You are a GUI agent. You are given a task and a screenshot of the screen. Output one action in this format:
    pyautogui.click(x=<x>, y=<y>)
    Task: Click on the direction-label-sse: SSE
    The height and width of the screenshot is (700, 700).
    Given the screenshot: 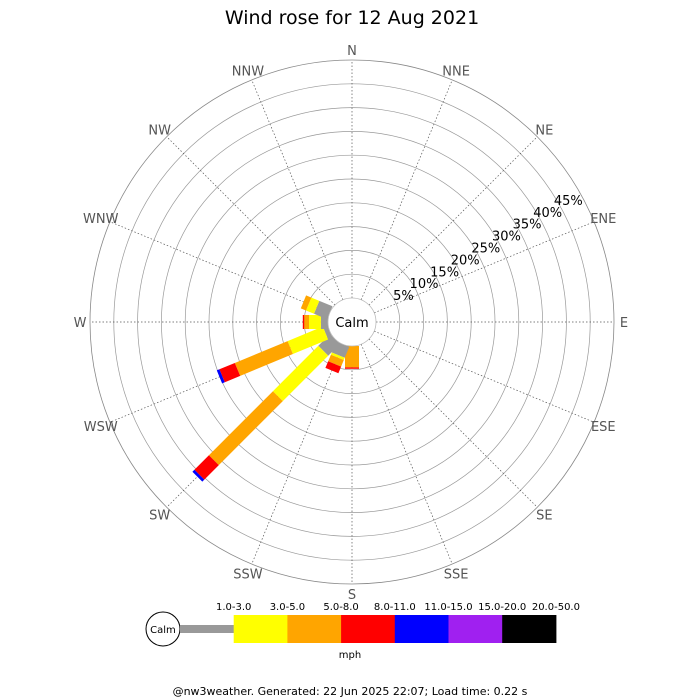 What is the action you would take?
    pyautogui.click(x=456, y=574)
    